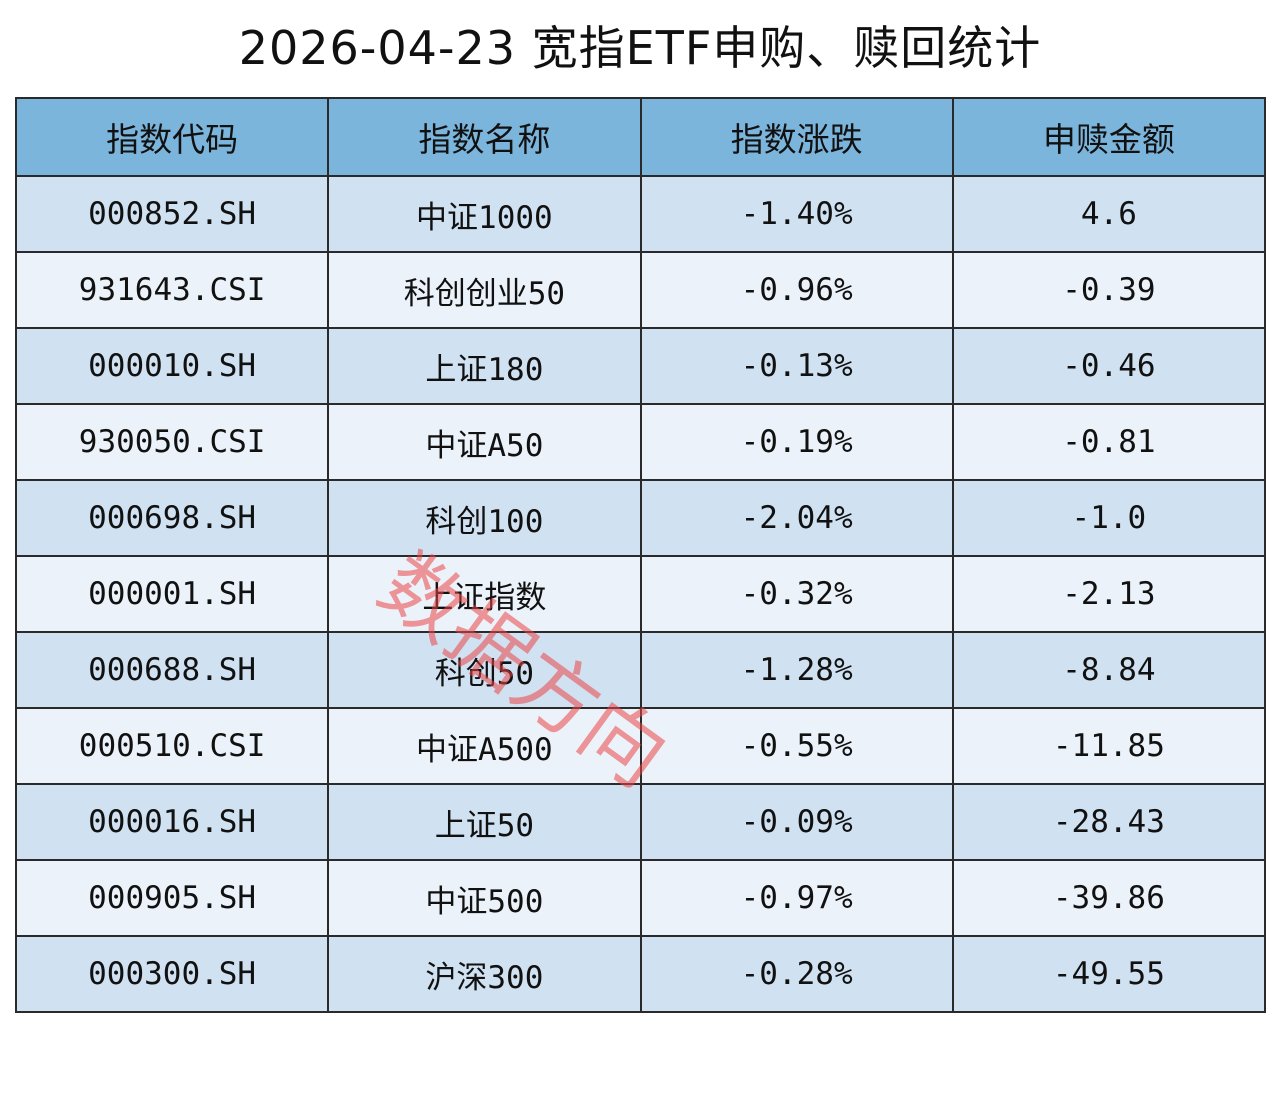 This screenshot has height=1105, width=1280. Describe the element at coordinates (172, 137) in the screenshot. I see `column-header: 指数代码` at that location.